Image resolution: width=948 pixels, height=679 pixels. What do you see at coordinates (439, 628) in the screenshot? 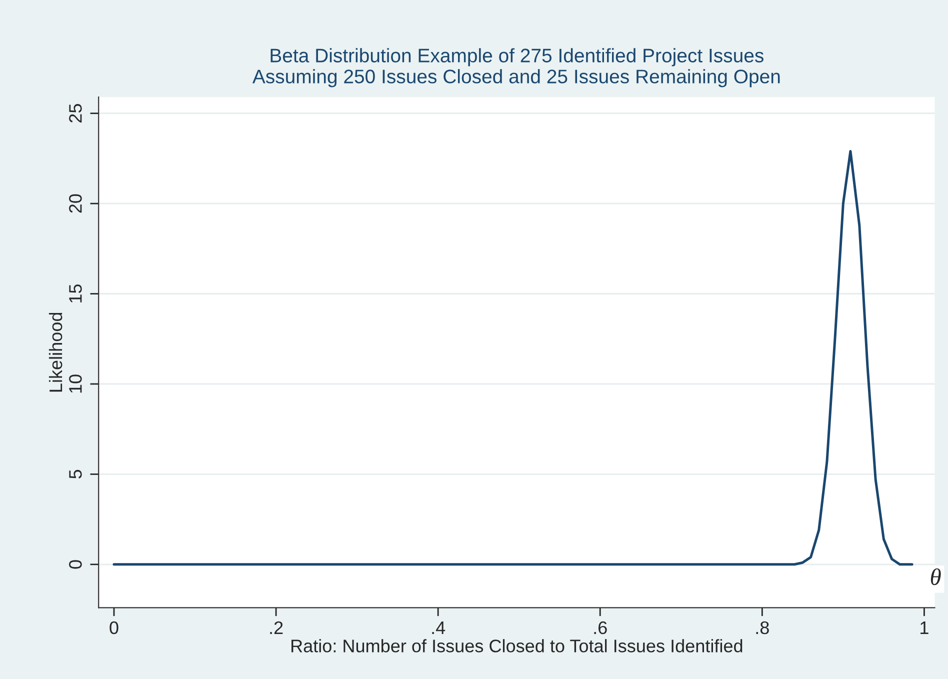
I see `x-tick-label: .4` at bounding box center [439, 628].